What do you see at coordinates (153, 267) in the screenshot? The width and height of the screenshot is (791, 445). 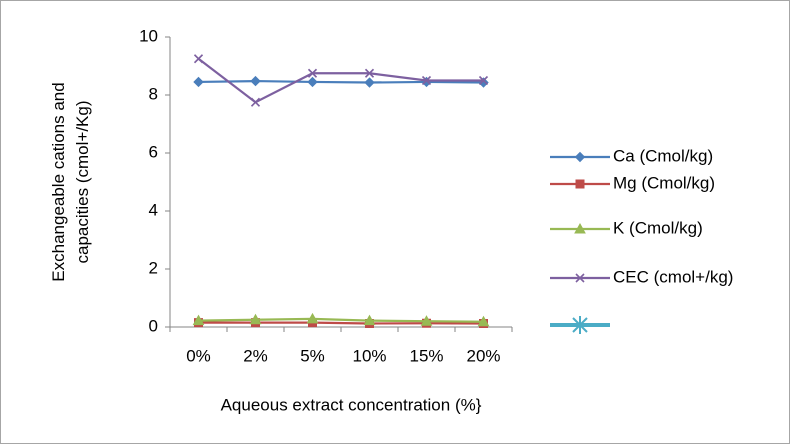 I see `y-tick-label: 2` at bounding box center [153, 267].